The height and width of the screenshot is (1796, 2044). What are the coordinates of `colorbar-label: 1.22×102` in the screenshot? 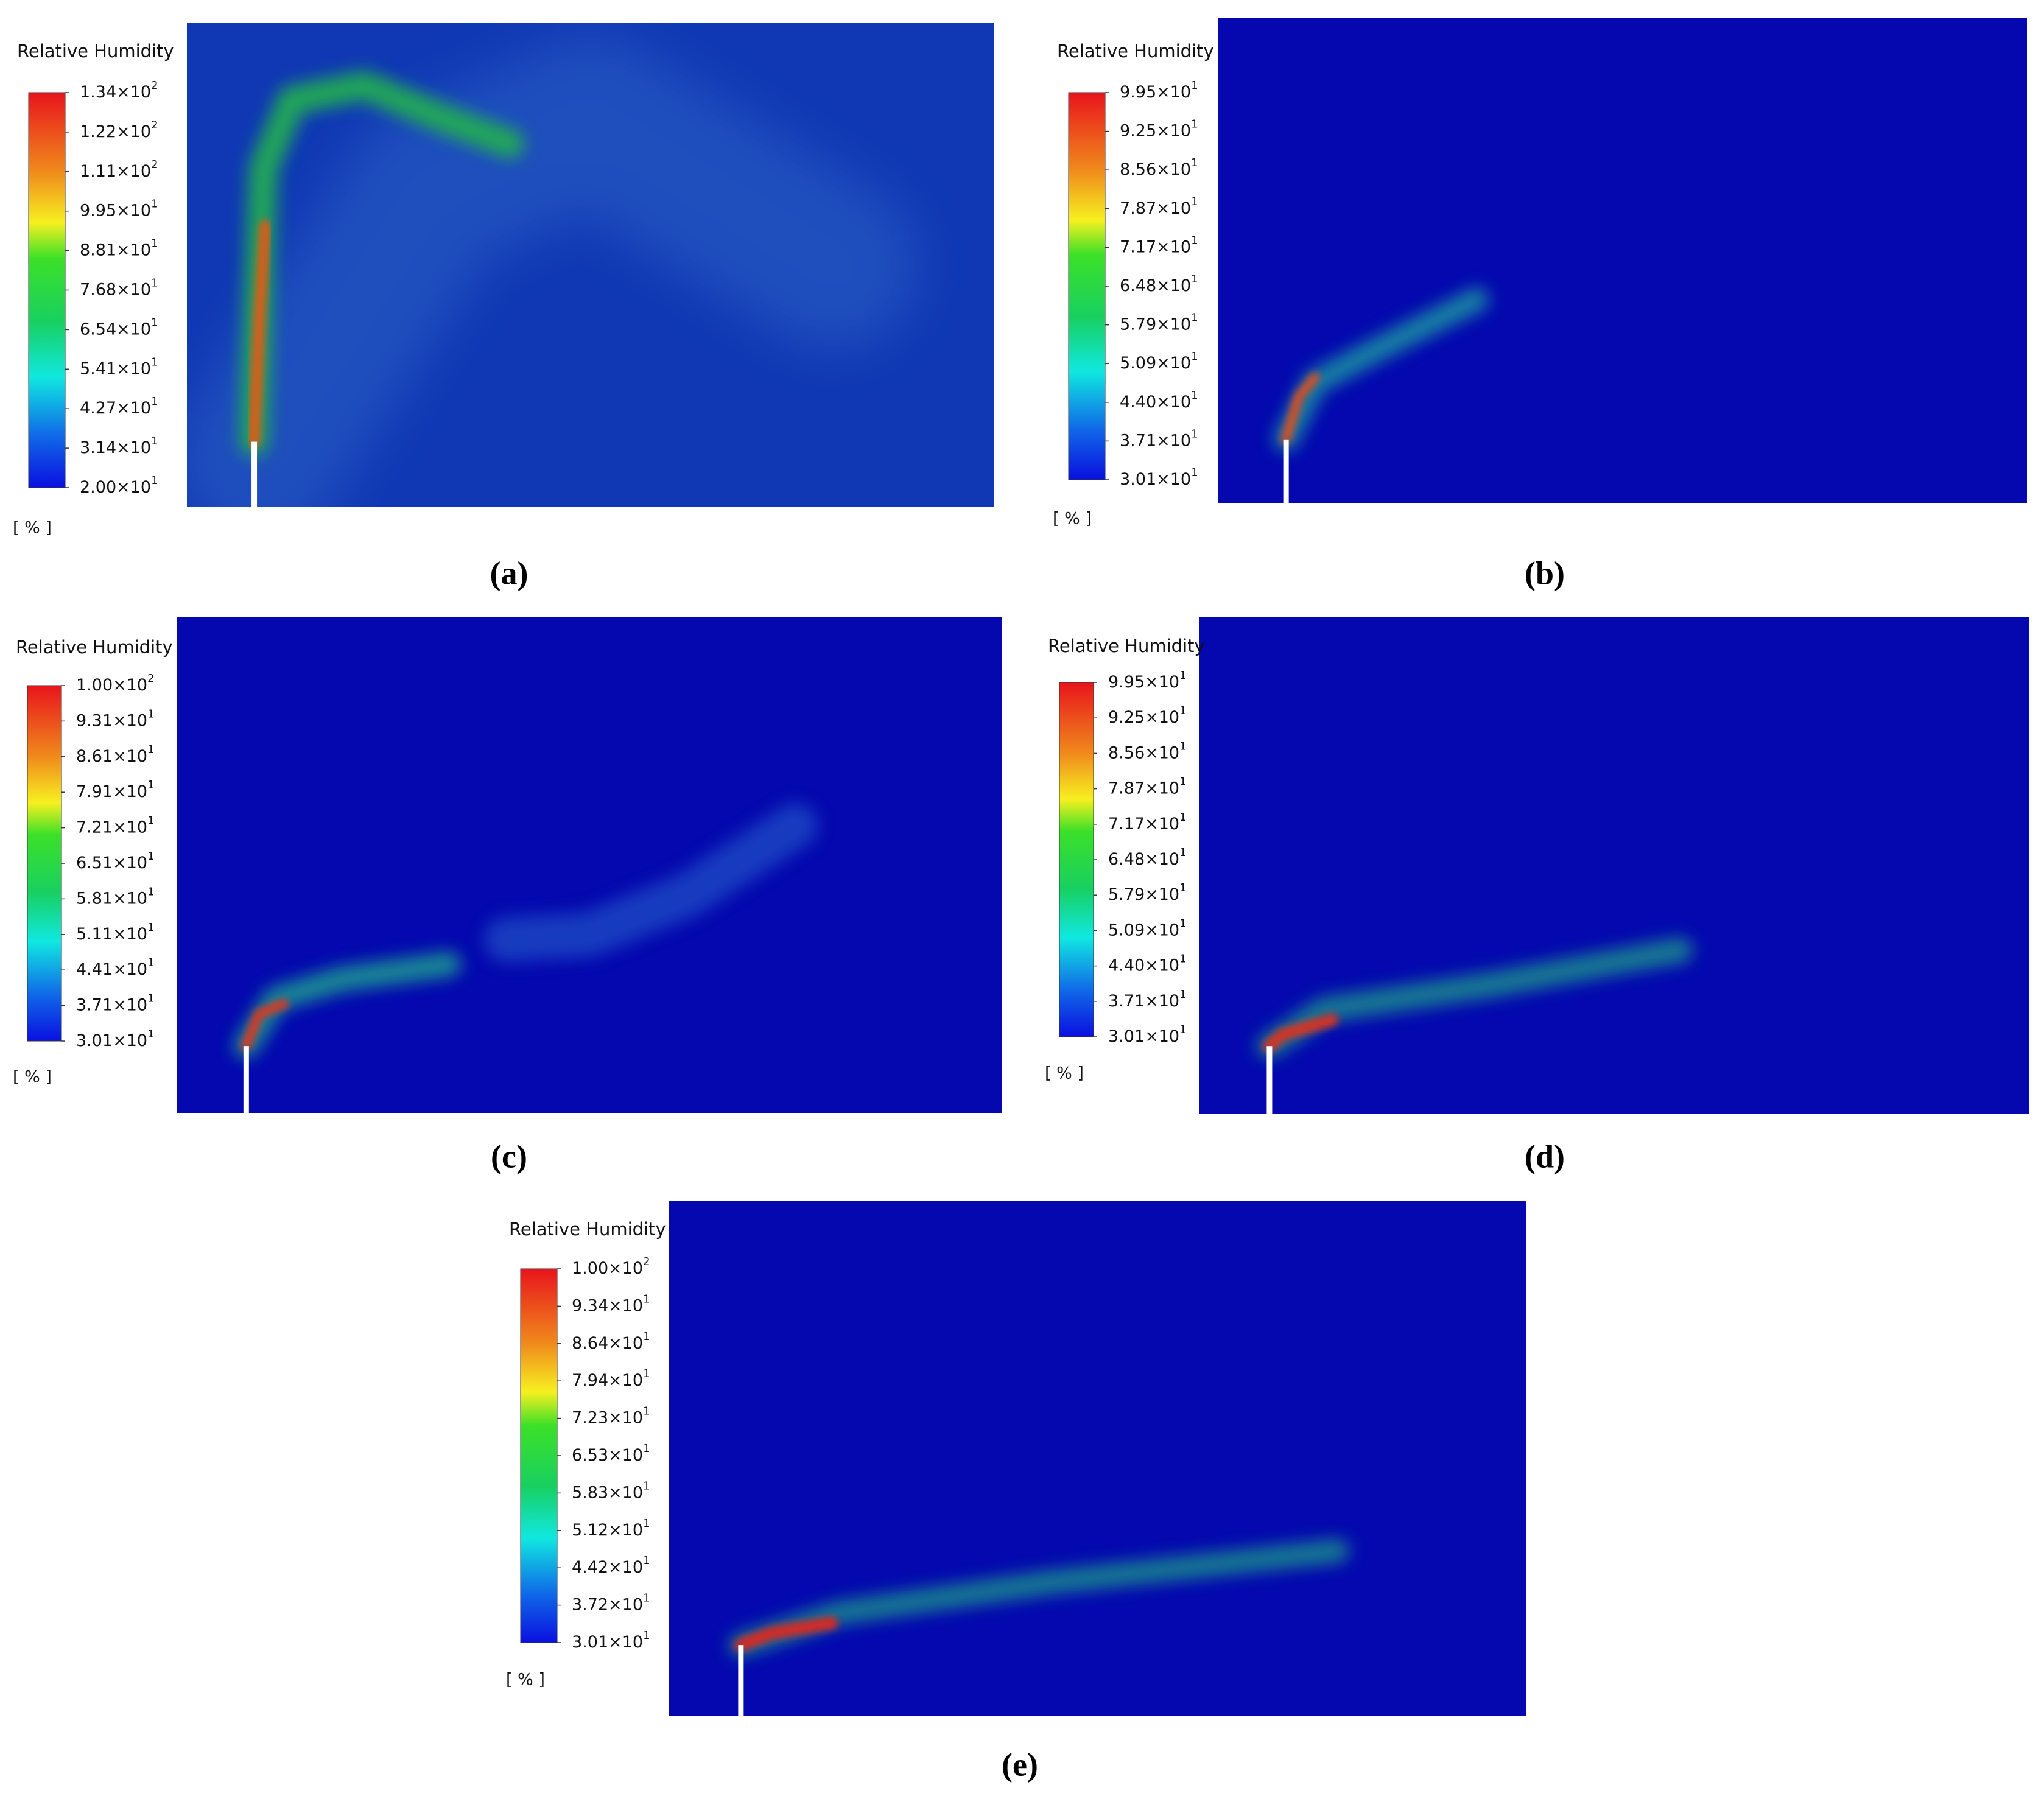 It's located at (119, 130).